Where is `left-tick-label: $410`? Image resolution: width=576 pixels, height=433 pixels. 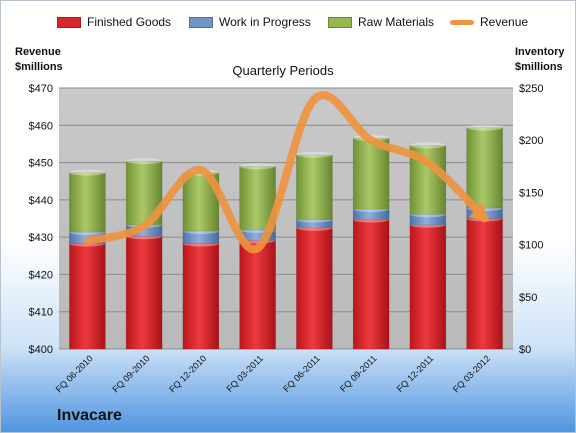 left-tick-label: $410 is located at coordinates (41, 313).